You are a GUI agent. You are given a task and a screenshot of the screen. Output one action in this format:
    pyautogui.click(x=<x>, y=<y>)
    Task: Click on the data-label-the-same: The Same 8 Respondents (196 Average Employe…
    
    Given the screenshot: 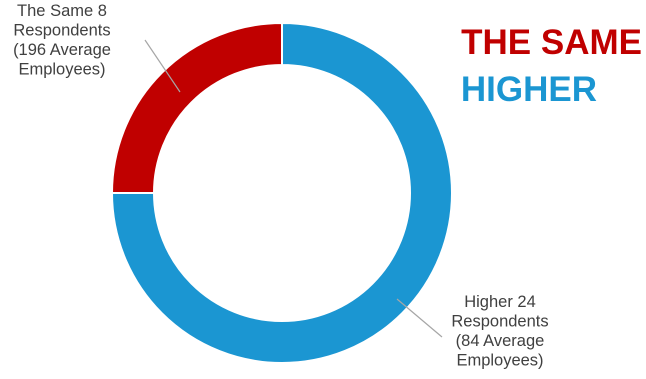 What is the action you would take?
    pyautogui.click(x=62, y=40)
    